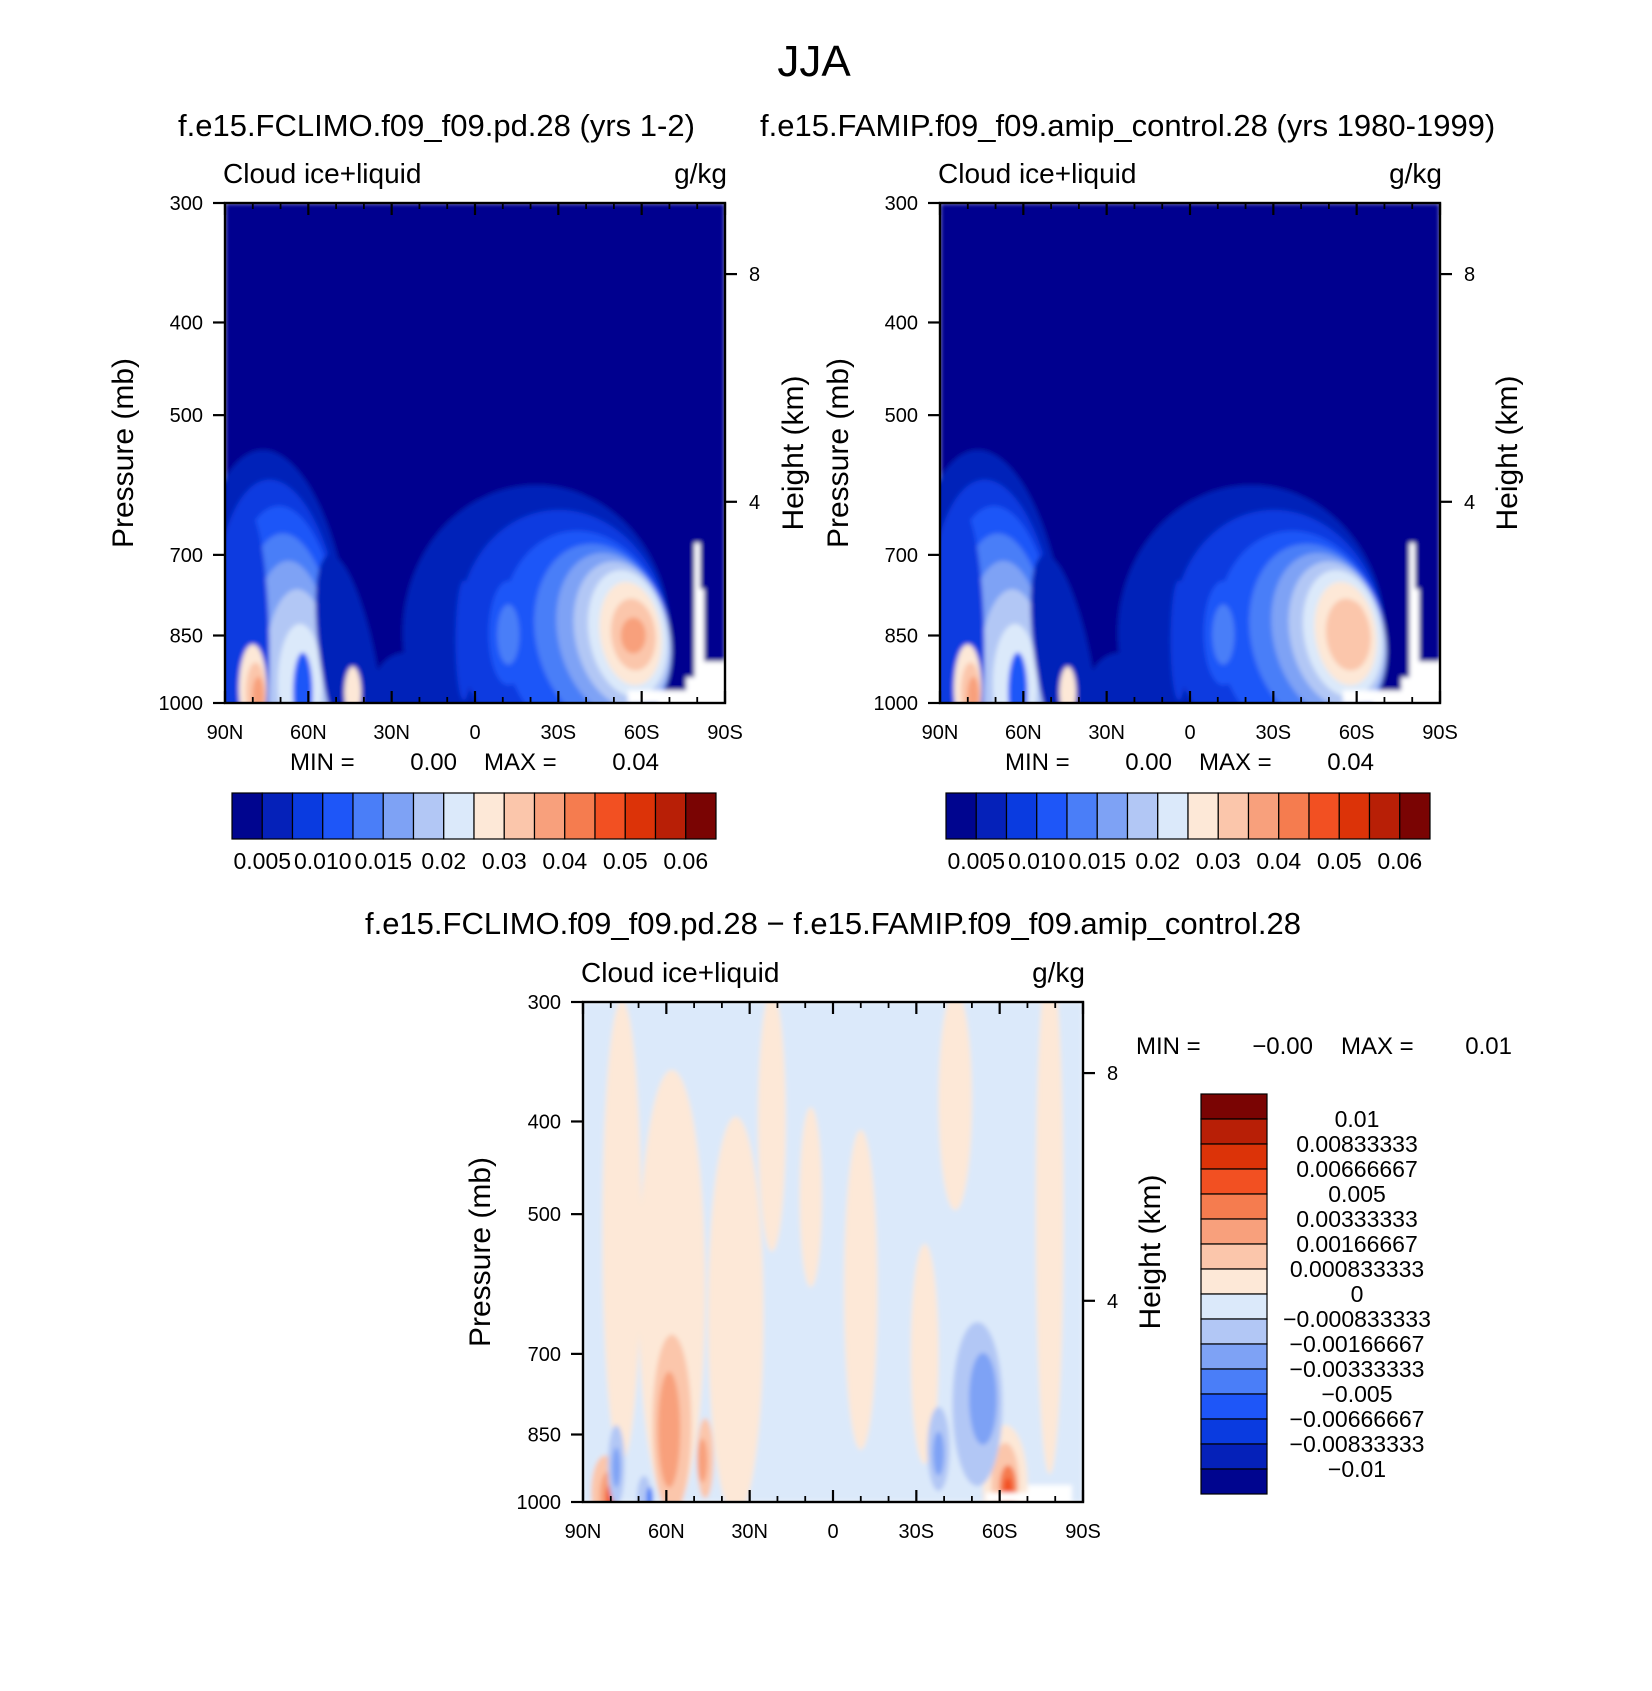  What do you see at coordinates (1148, 762) in the screenshot?
I see `panel-b-min-value: 0.00` at bounding box center [1148, 762].